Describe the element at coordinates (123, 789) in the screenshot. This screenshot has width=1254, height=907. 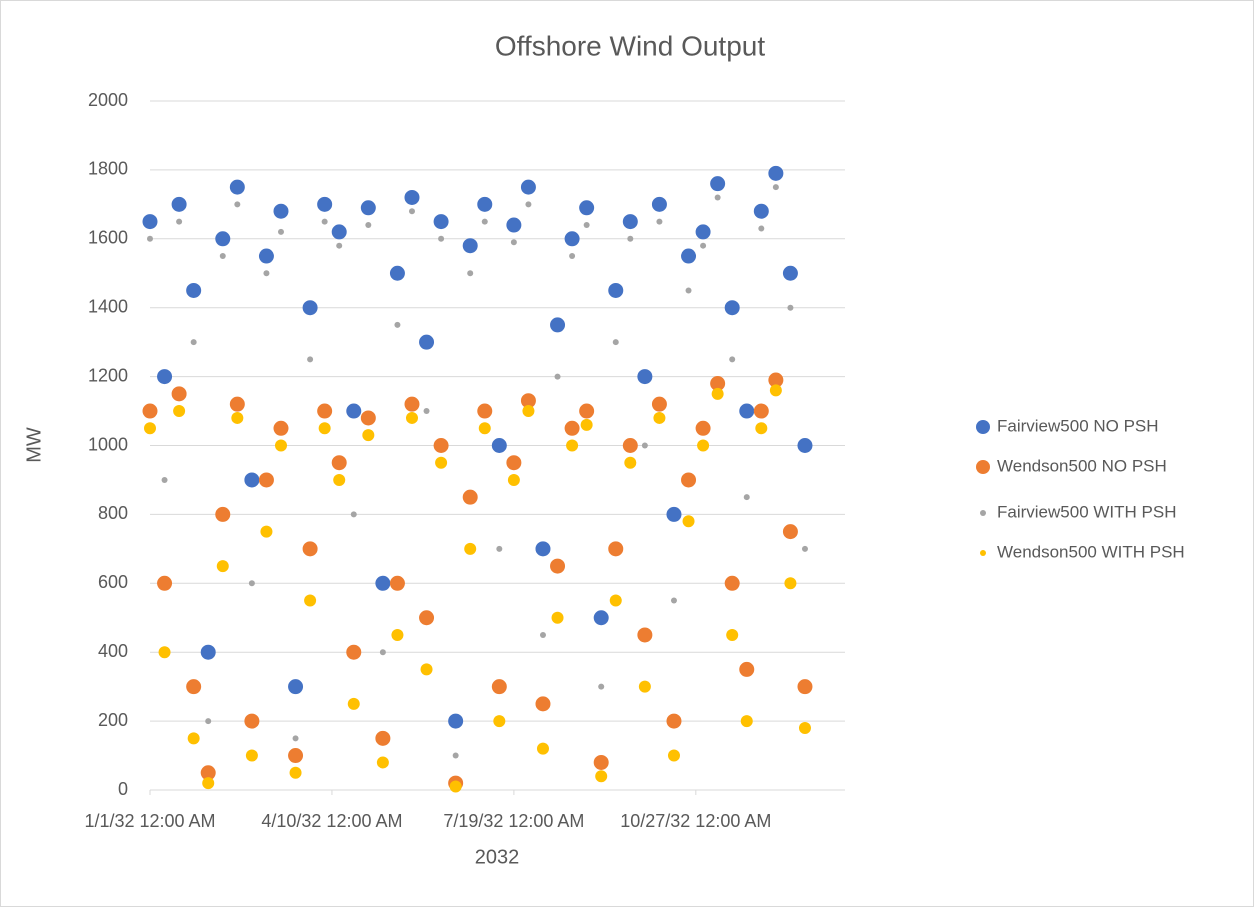
I see `y-tick-label: 0` at that location.